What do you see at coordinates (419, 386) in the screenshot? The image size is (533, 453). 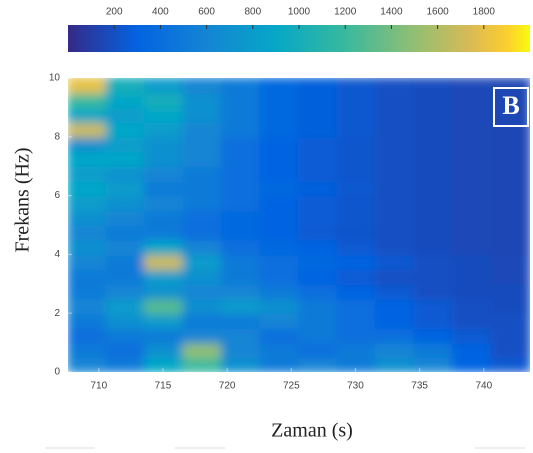 I see `x-tick-label: 735` at bounding box center [419, 386].